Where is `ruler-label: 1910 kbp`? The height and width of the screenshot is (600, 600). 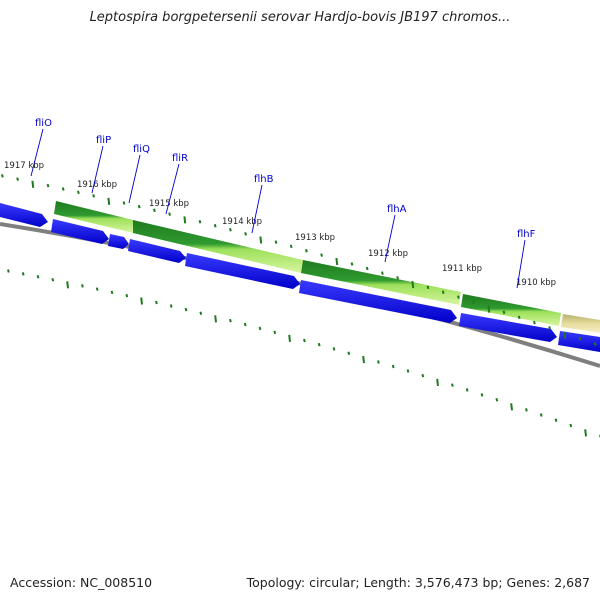 ruler-label: 1910 kbp is located at coordinates (536, 283).